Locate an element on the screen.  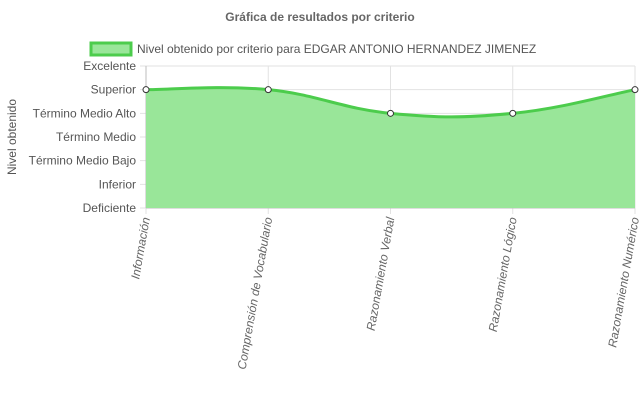
y-tick-label: Deficiente is located at coordinates (110, 208).